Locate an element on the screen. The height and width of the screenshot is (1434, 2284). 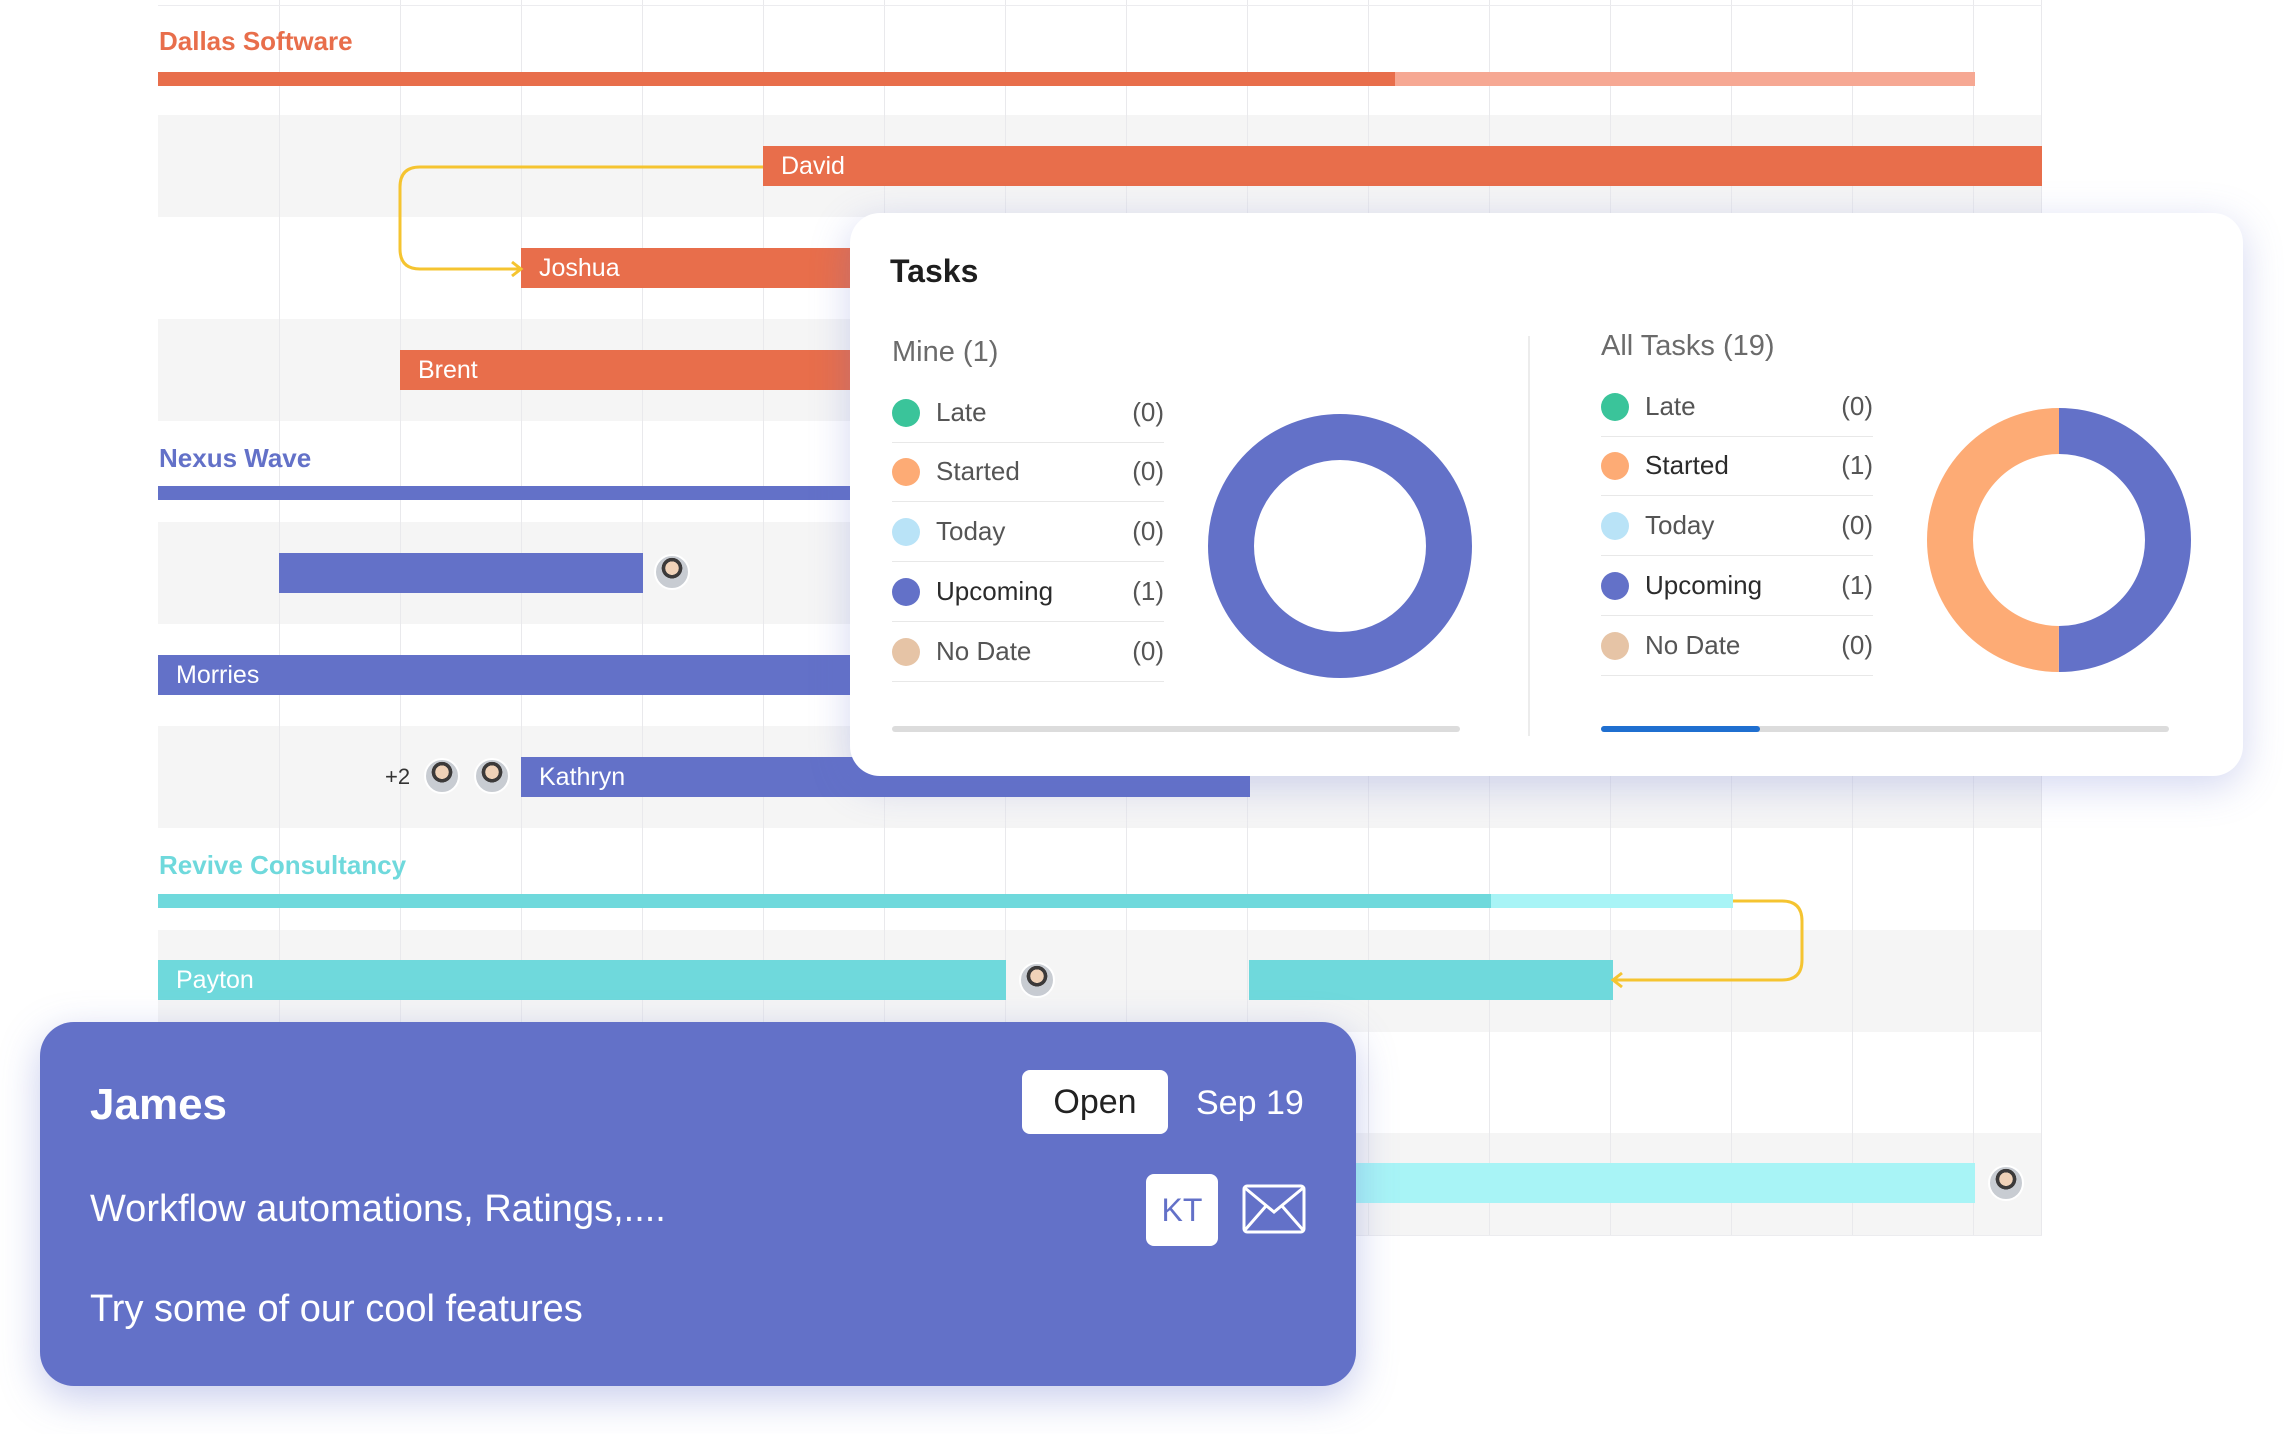
project-title-dallas-software: Dallas Software is located at coordinates (256, 41).